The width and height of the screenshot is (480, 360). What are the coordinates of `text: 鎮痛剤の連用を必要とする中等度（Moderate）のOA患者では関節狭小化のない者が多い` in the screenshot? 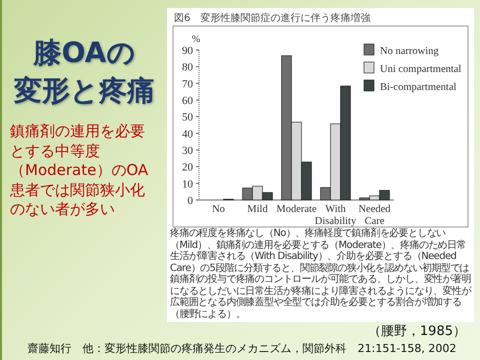 It's located at (80, 171).